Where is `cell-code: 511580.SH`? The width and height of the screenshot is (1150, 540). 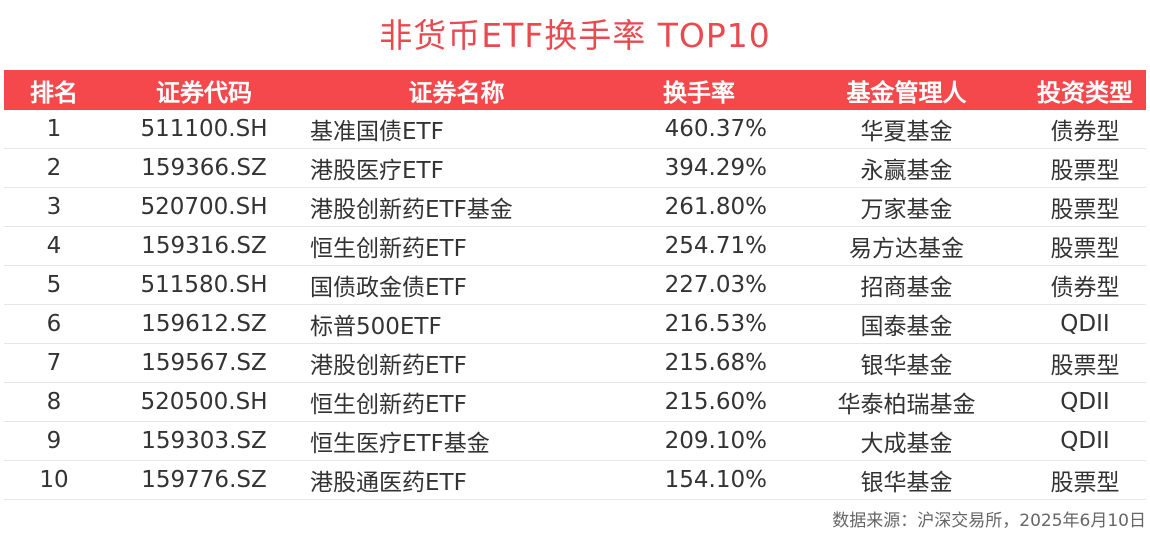 cell-code: 511580.SH is located at coordinates (204, 285).